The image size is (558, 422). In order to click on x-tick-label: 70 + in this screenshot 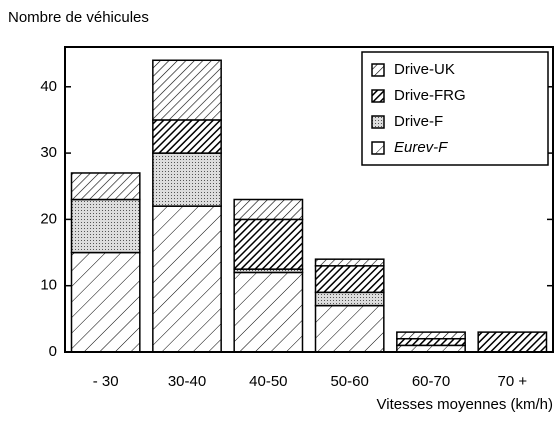, I will do `click(513, 381)`.